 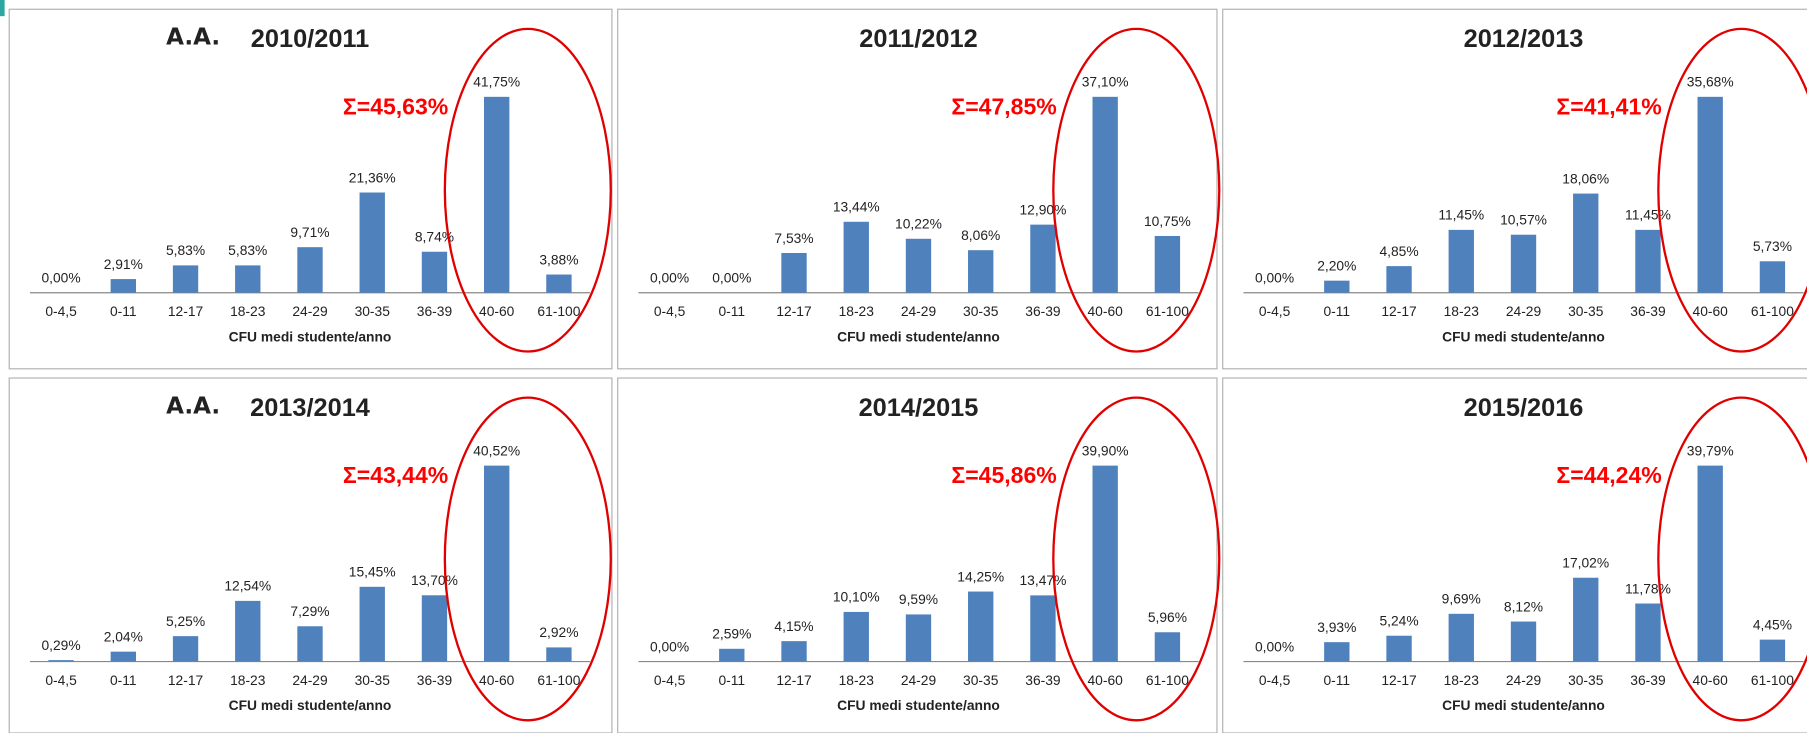 What do you see at coordinates (434, 580) in the screenshot?
I see `value-label: 13,70%` at bounding box center [434, 580].